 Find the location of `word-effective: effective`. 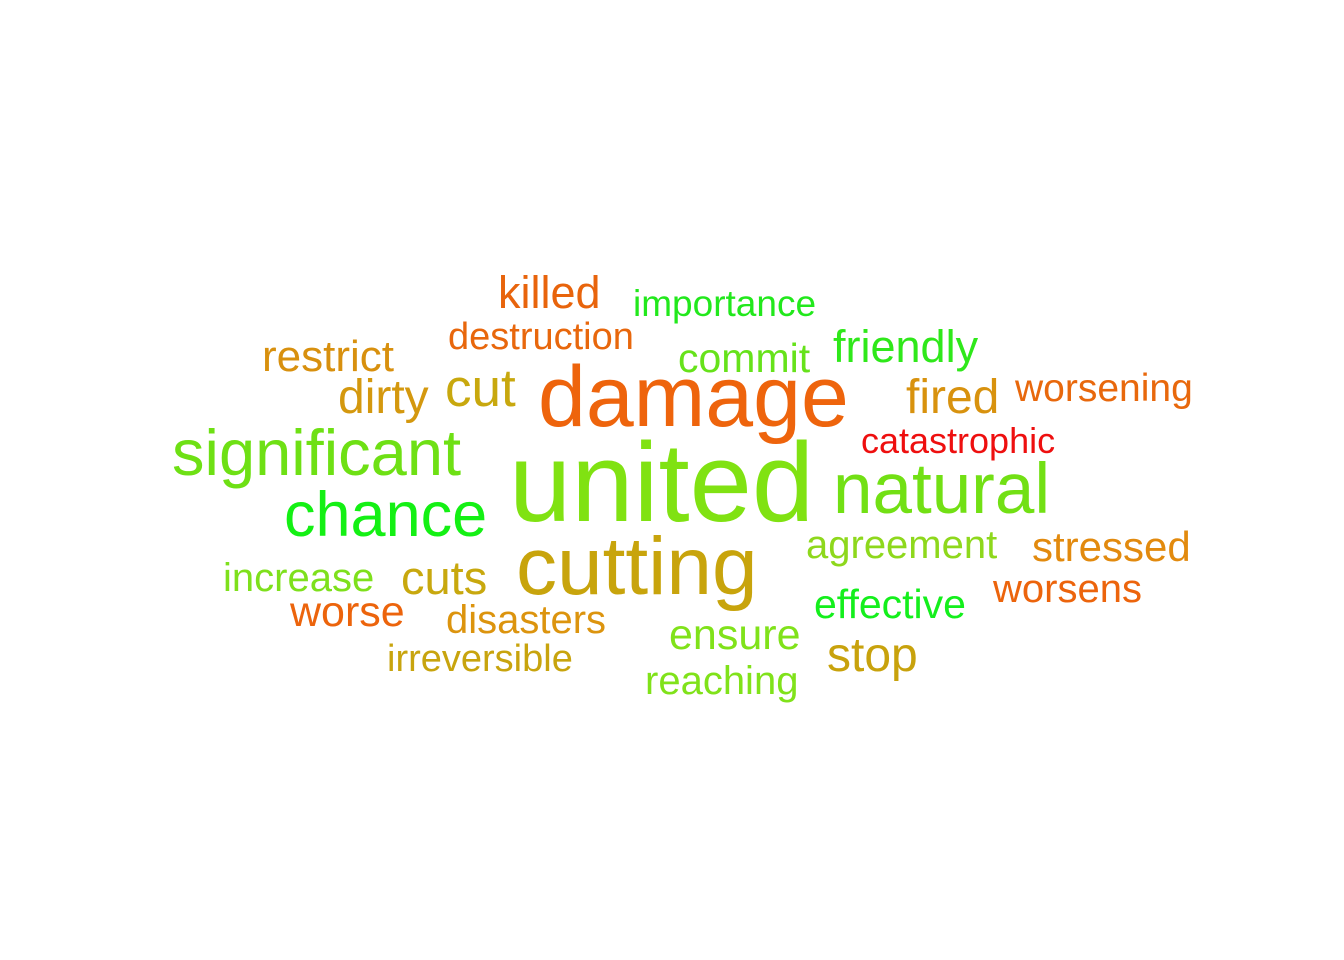

word-effective: effective is located at coordinates (890, 604).